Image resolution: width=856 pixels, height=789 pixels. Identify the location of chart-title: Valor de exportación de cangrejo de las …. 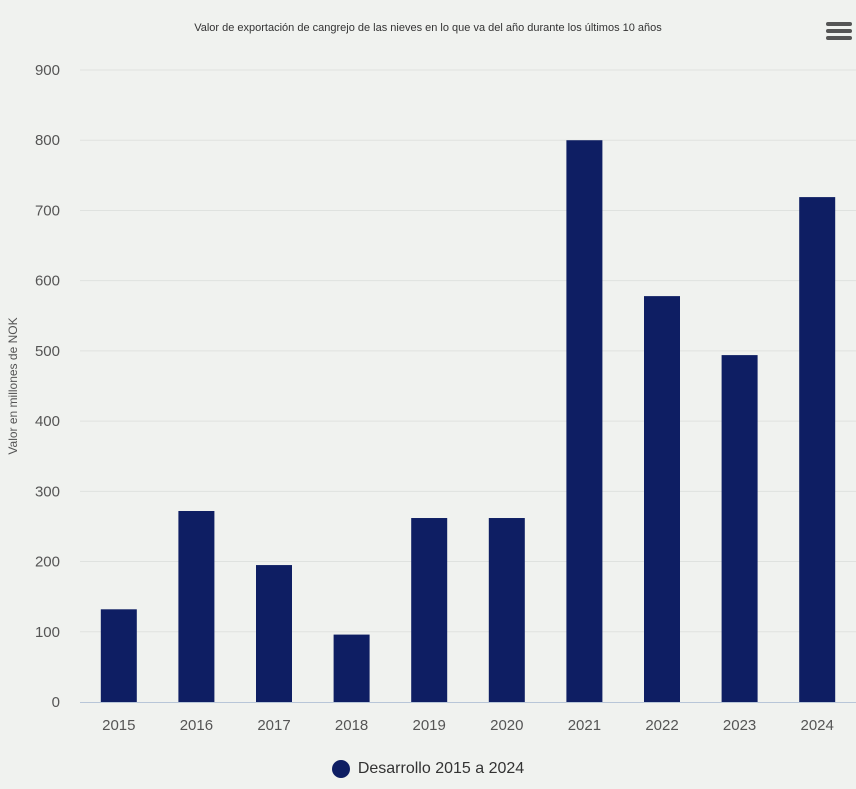
(428, 28).